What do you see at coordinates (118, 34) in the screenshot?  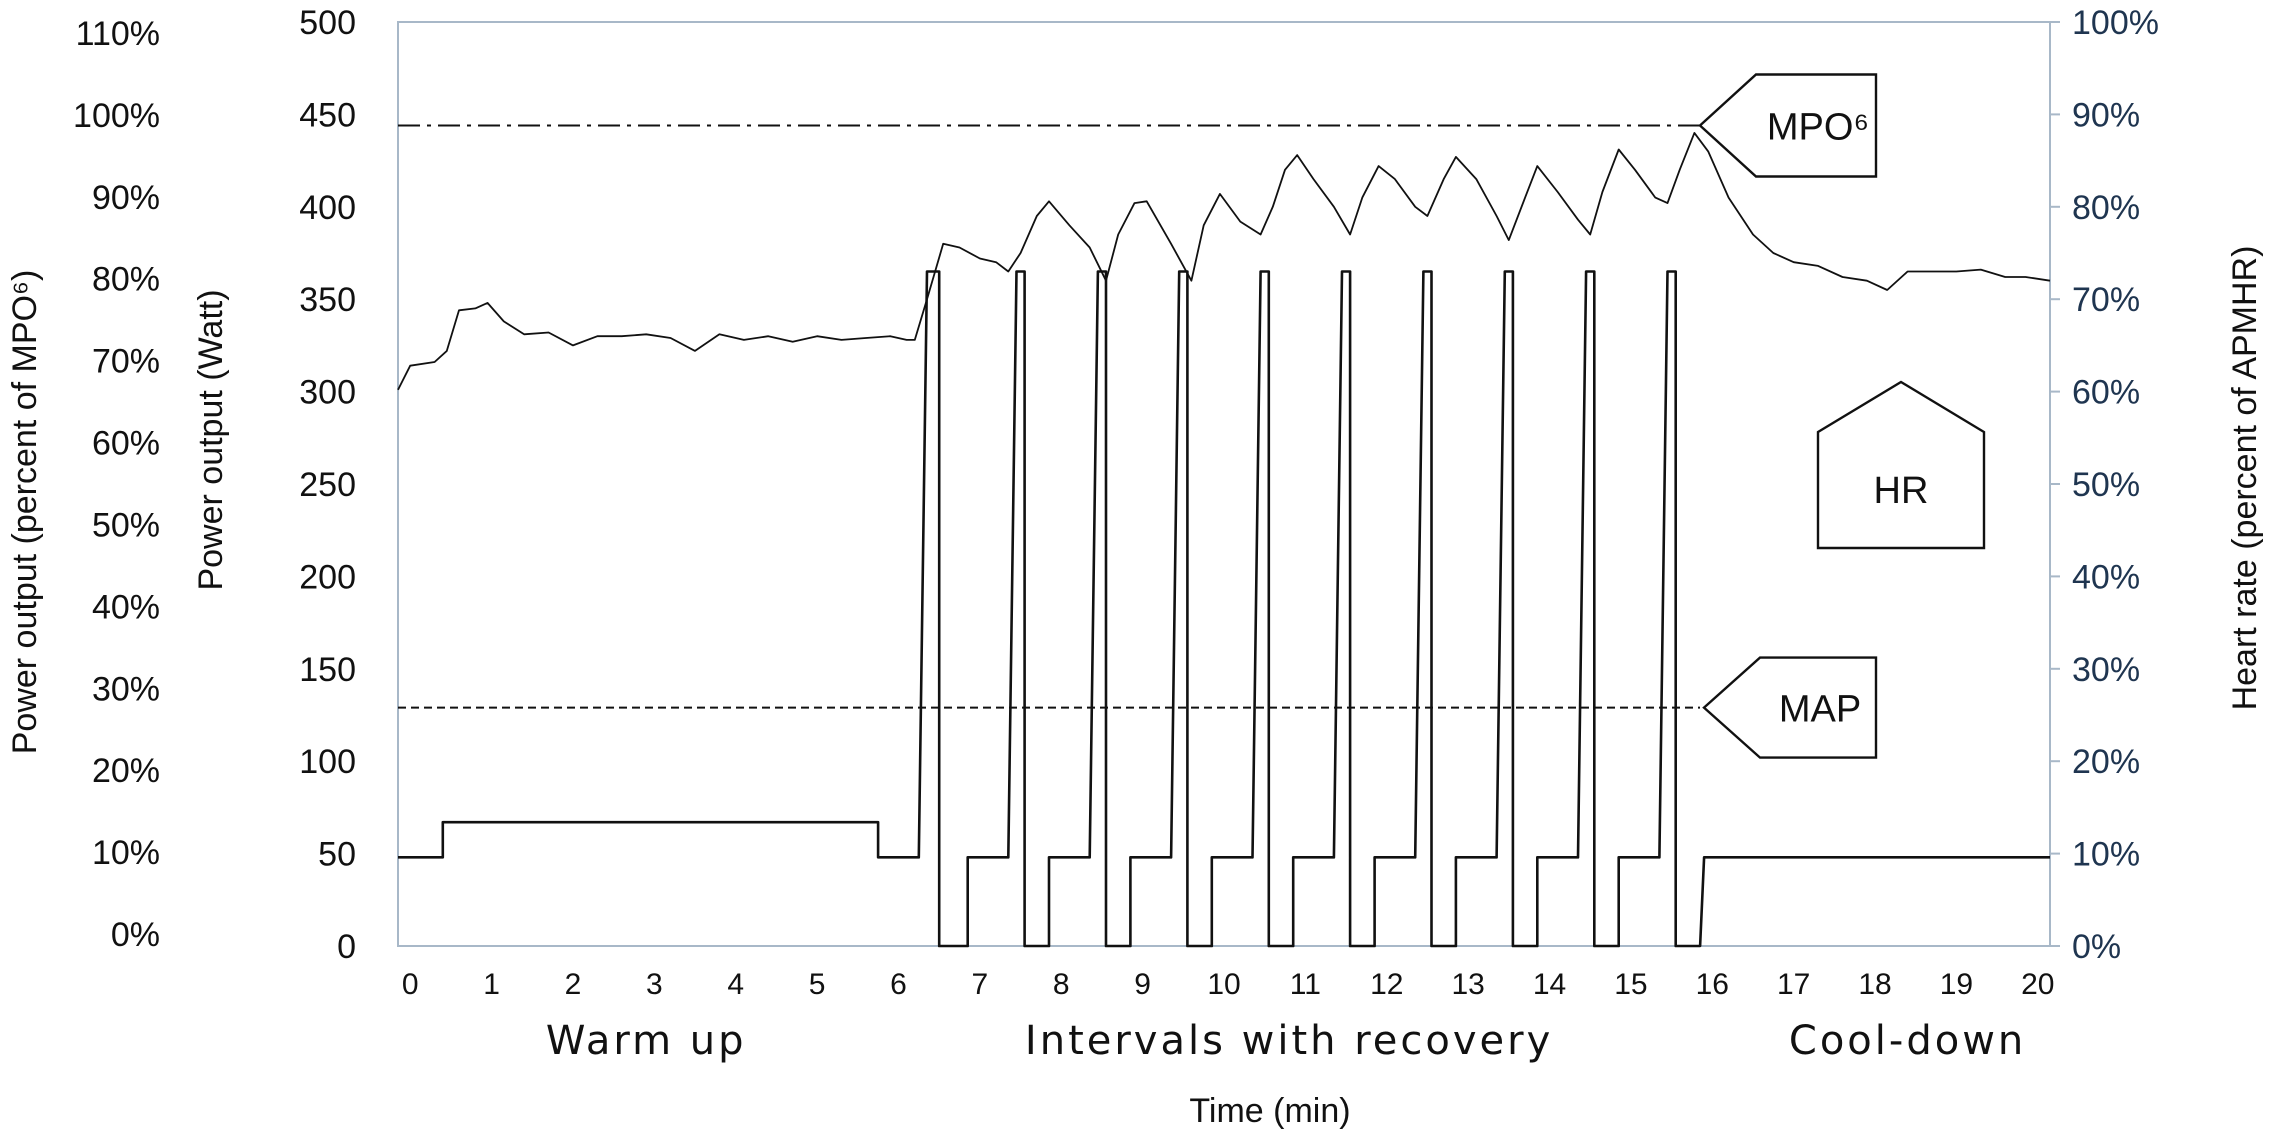 I see `mpo-percent-tick-label: 110%` at bounding box center [118, 34].